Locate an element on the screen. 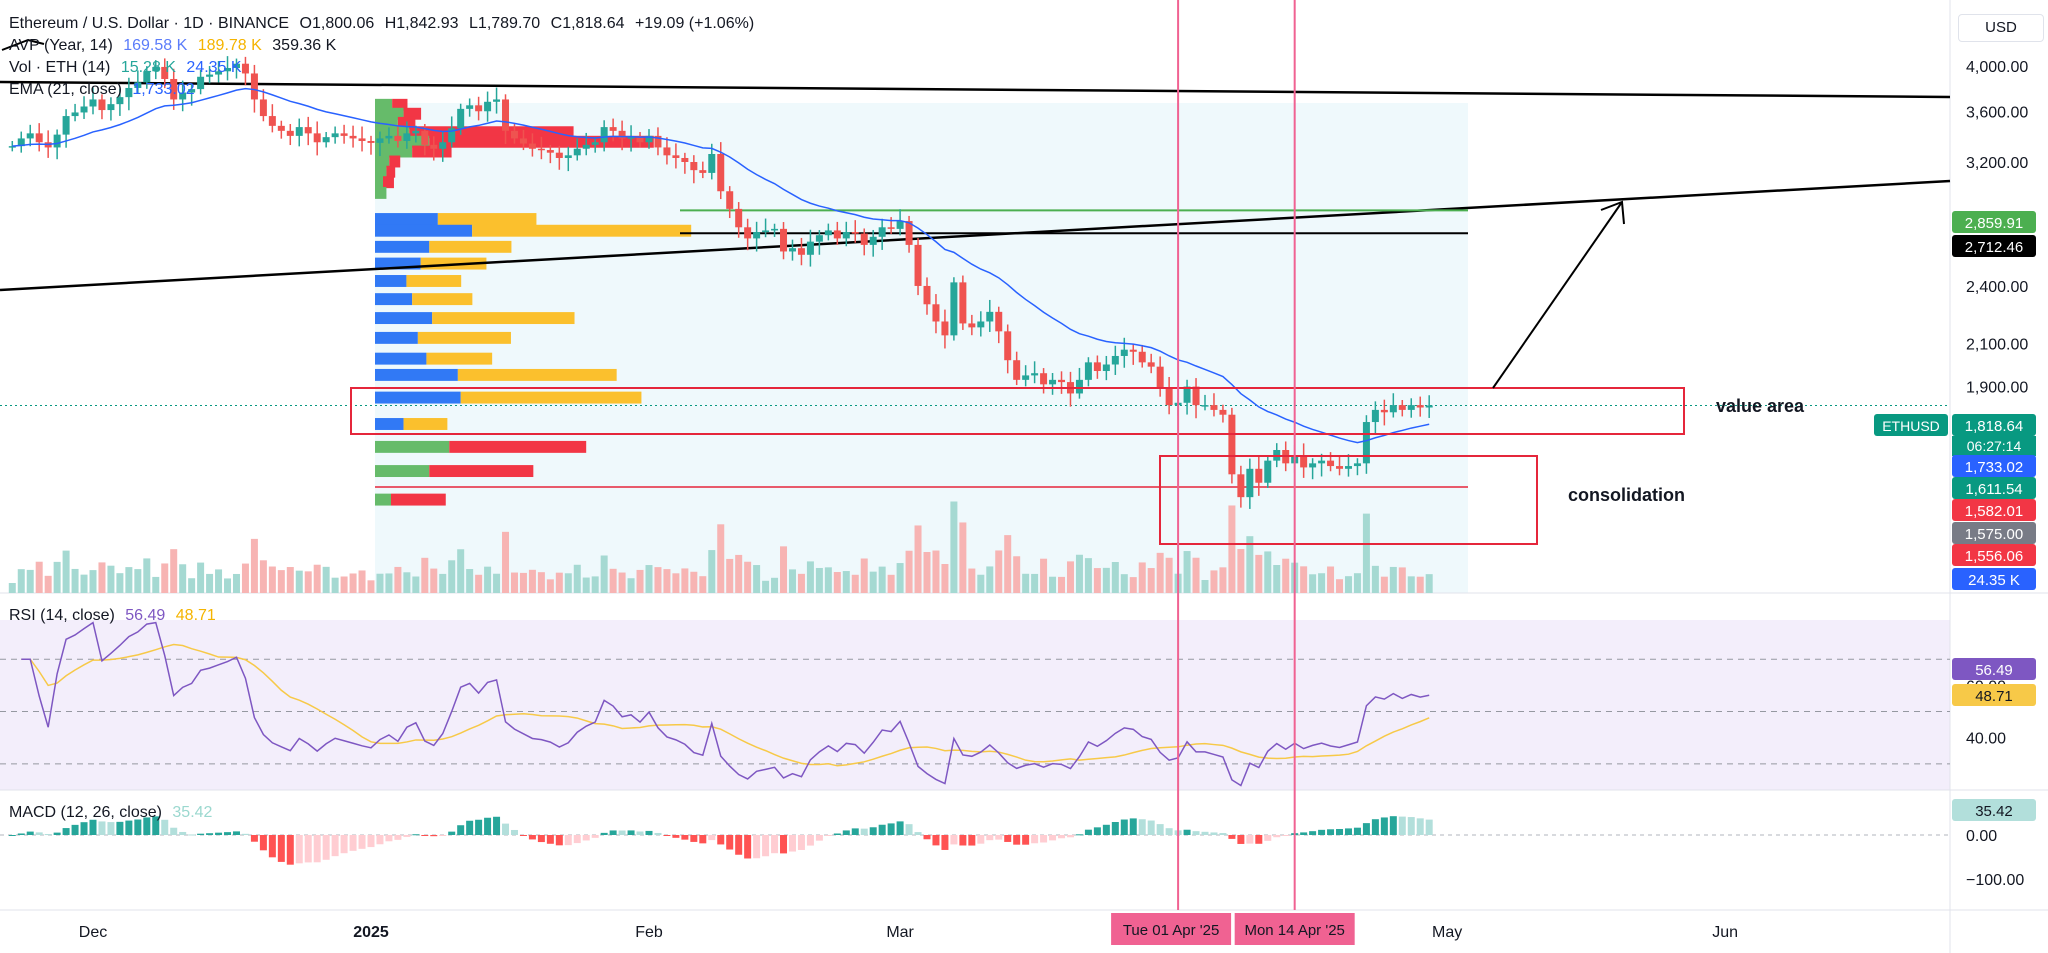 Image resolution: width=2048 pixels, height=953 pixels. consolidation-label: consolidation is located at coordinates (1626, 495).